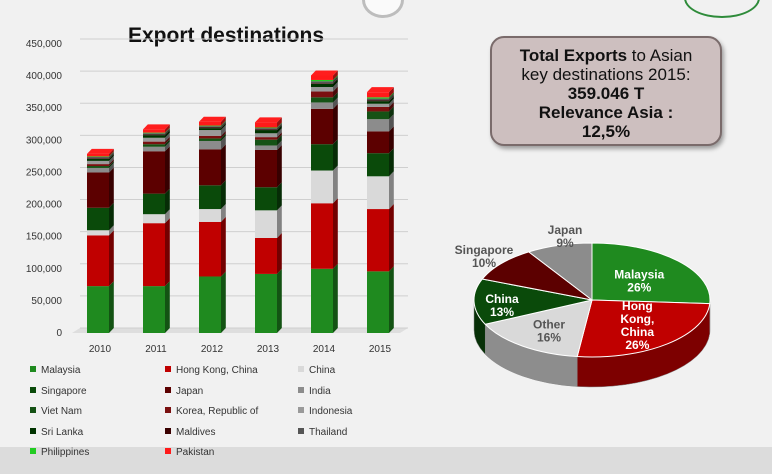  What do you see at coordinates (531, 355) in the screenshot?
I see `pie-slice-side` at bounding box center [531, 355].